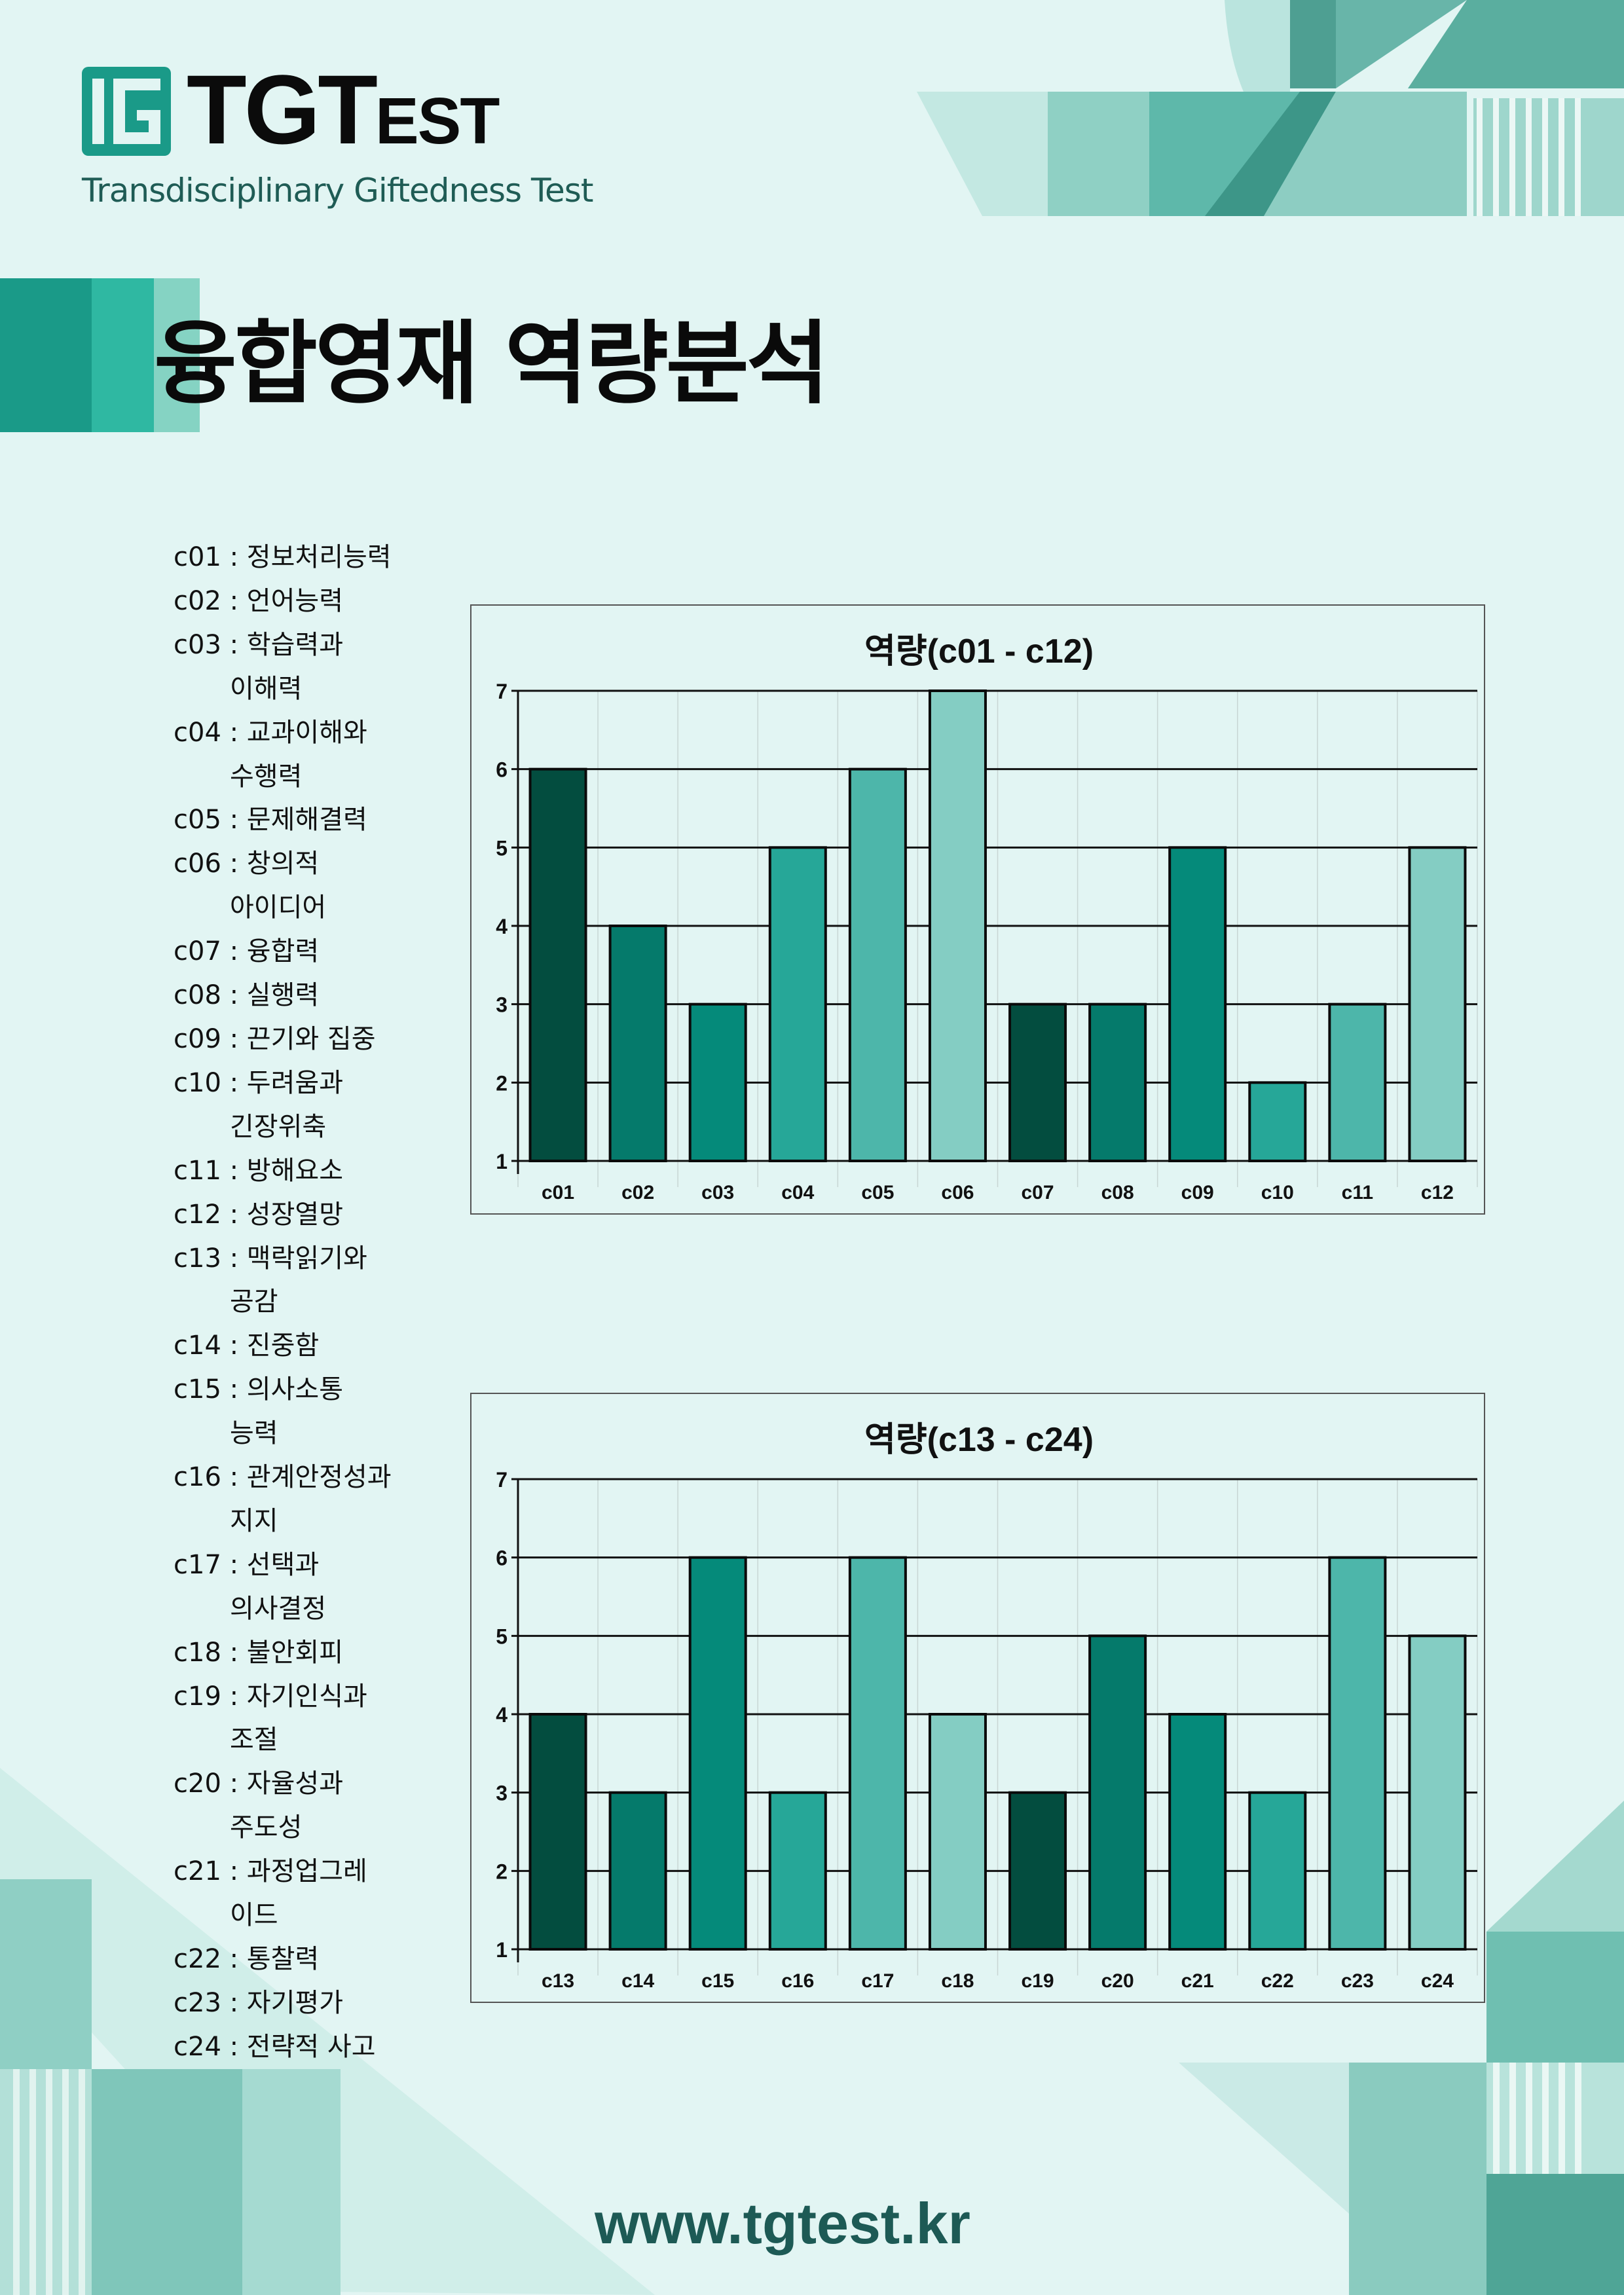 Image resolution: width=1624 pixels, height=2295 pixels. I want to click on legend-item: c16 : 관계안정성과, so click(283, 1477).